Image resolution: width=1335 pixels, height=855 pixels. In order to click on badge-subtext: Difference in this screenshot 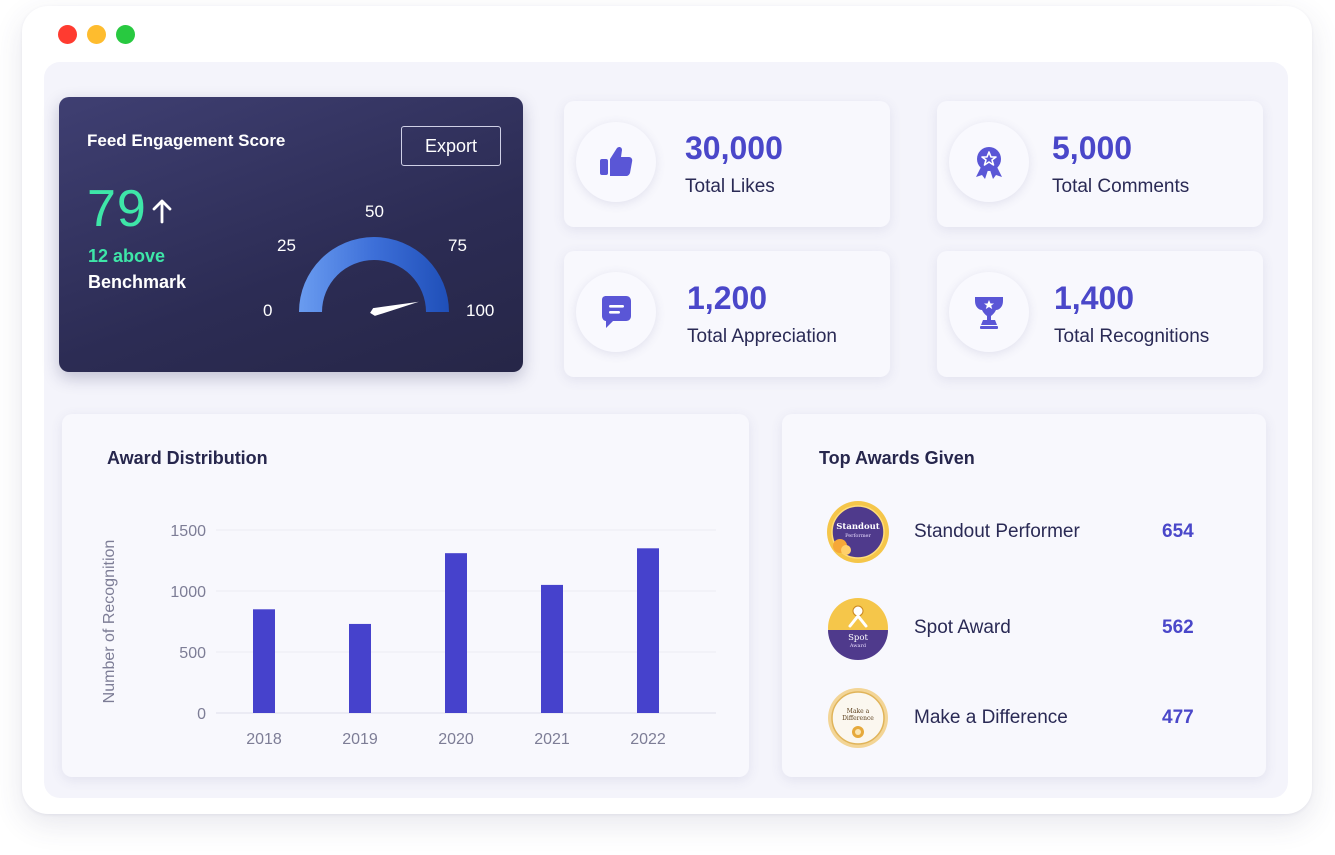, I will do `click(858, 718)`.